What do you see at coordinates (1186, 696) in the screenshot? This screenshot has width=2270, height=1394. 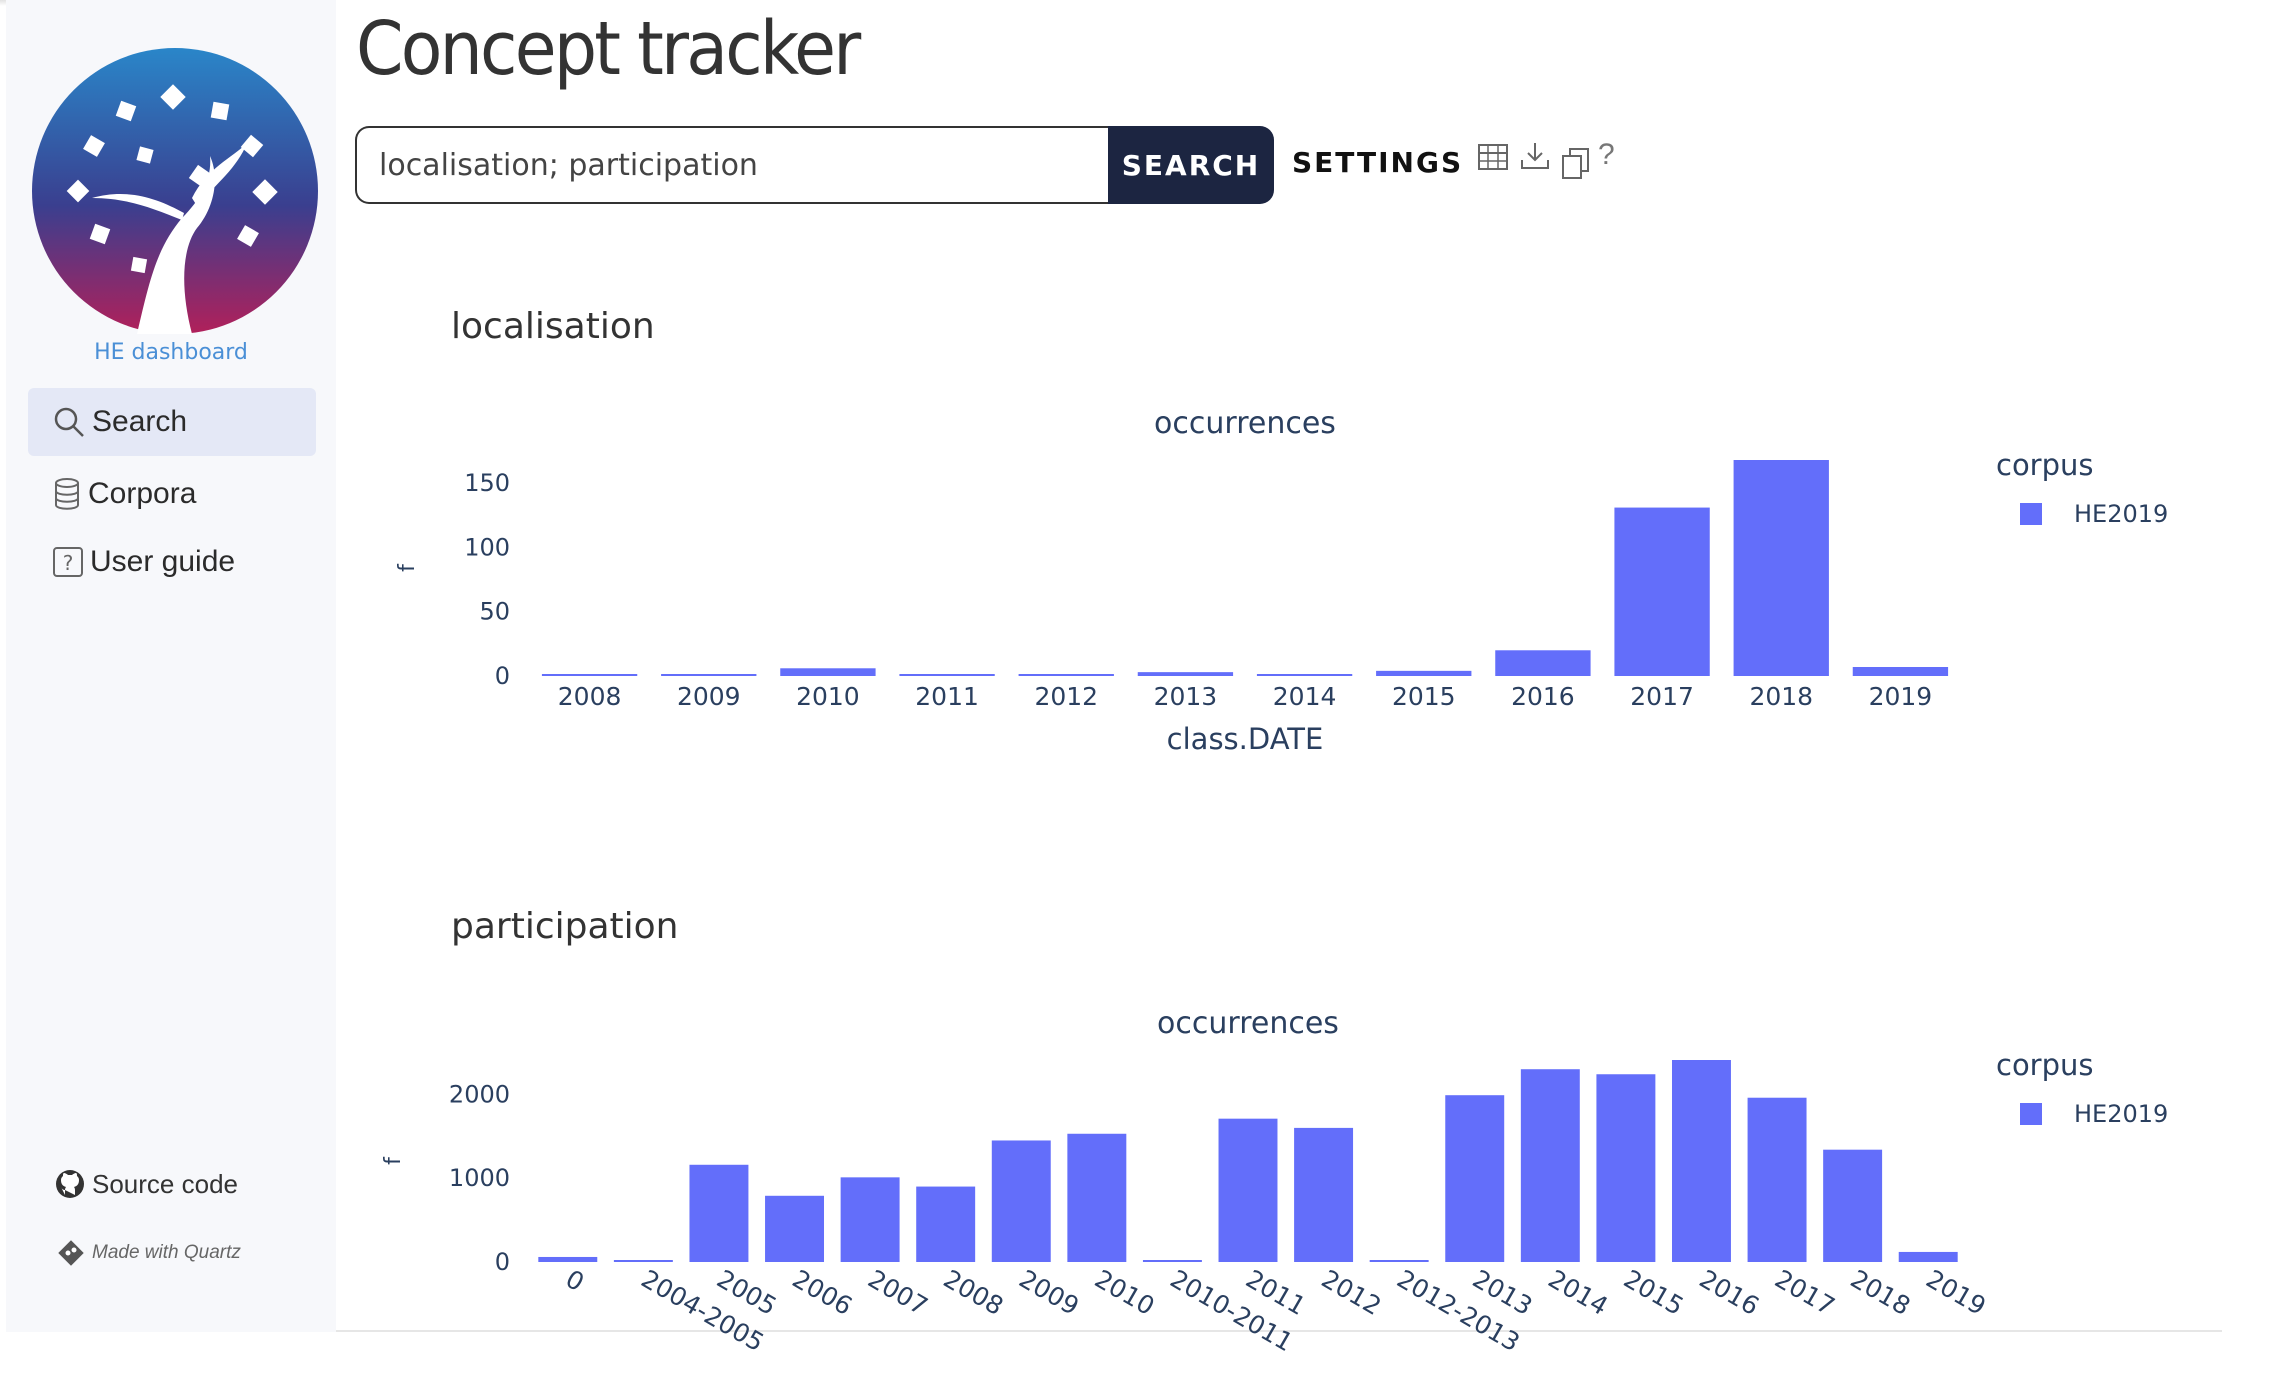 I see `x-tick-label: 2013` at bounding box center [1186, 696].